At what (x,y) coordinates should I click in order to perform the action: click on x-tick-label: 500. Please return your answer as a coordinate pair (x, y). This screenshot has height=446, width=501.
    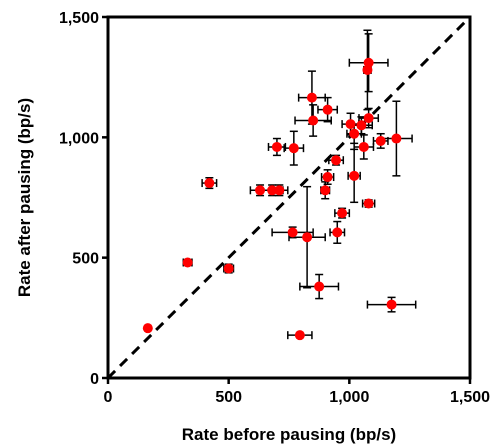
    Looking at the image, I should click on (228, 397).